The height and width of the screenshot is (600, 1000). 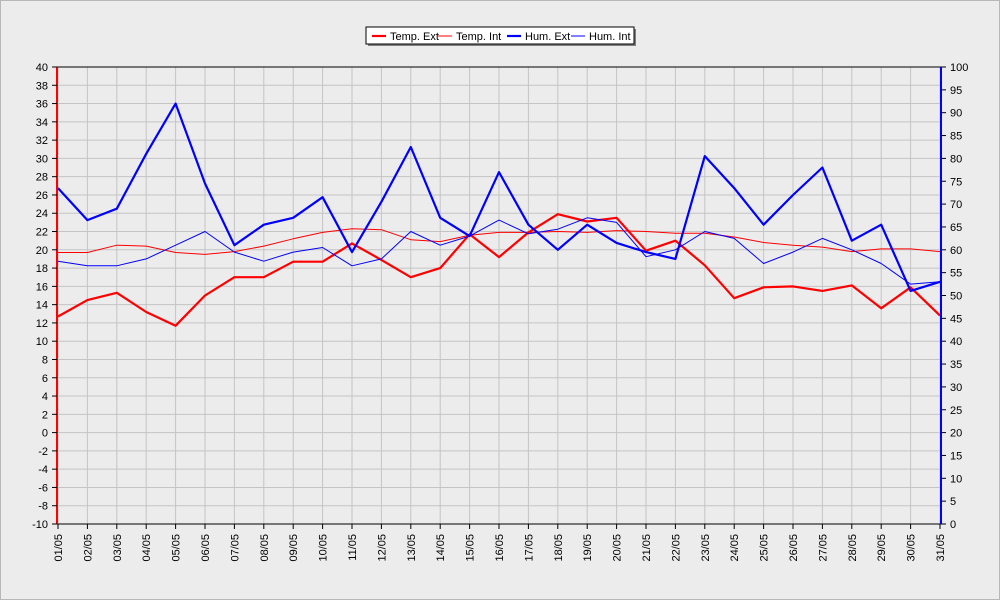 What do you see at coordinates (42, 269) in the screenshot?
I see `left-tick-label: 18` at bounding box center [42, 269].